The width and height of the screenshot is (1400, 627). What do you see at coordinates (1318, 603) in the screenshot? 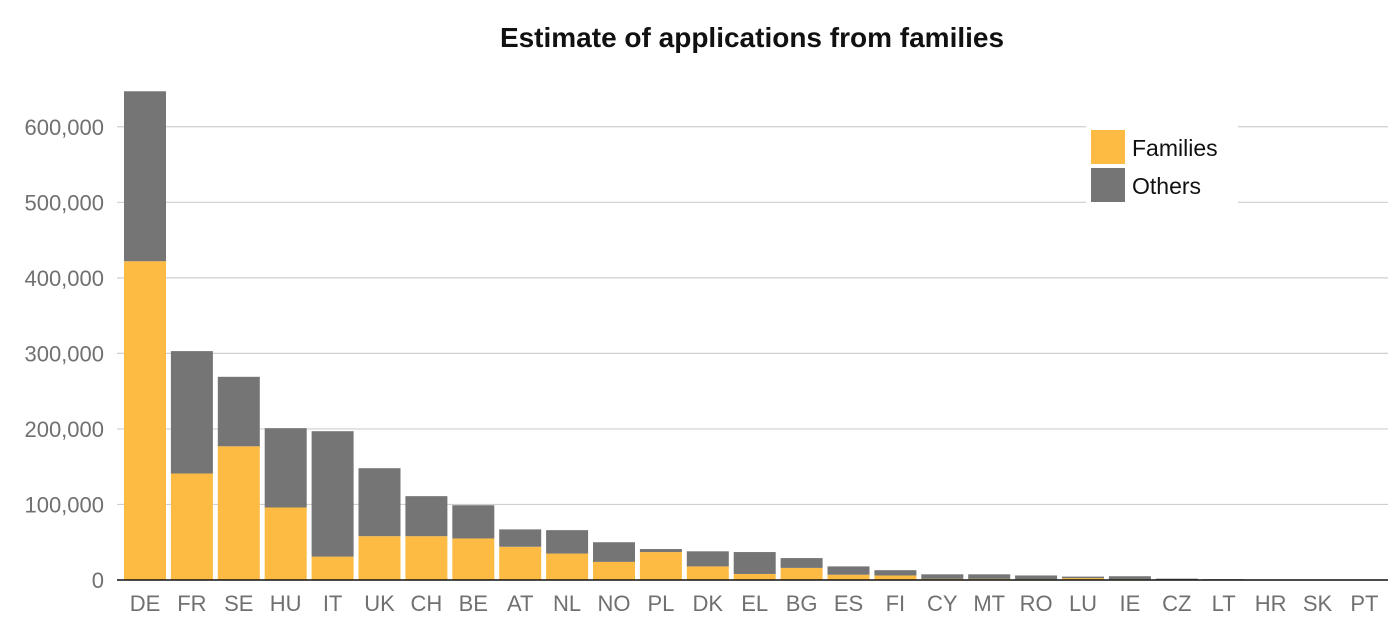
I see `x-tick-label: SK` at bounding box center [1318, 603].